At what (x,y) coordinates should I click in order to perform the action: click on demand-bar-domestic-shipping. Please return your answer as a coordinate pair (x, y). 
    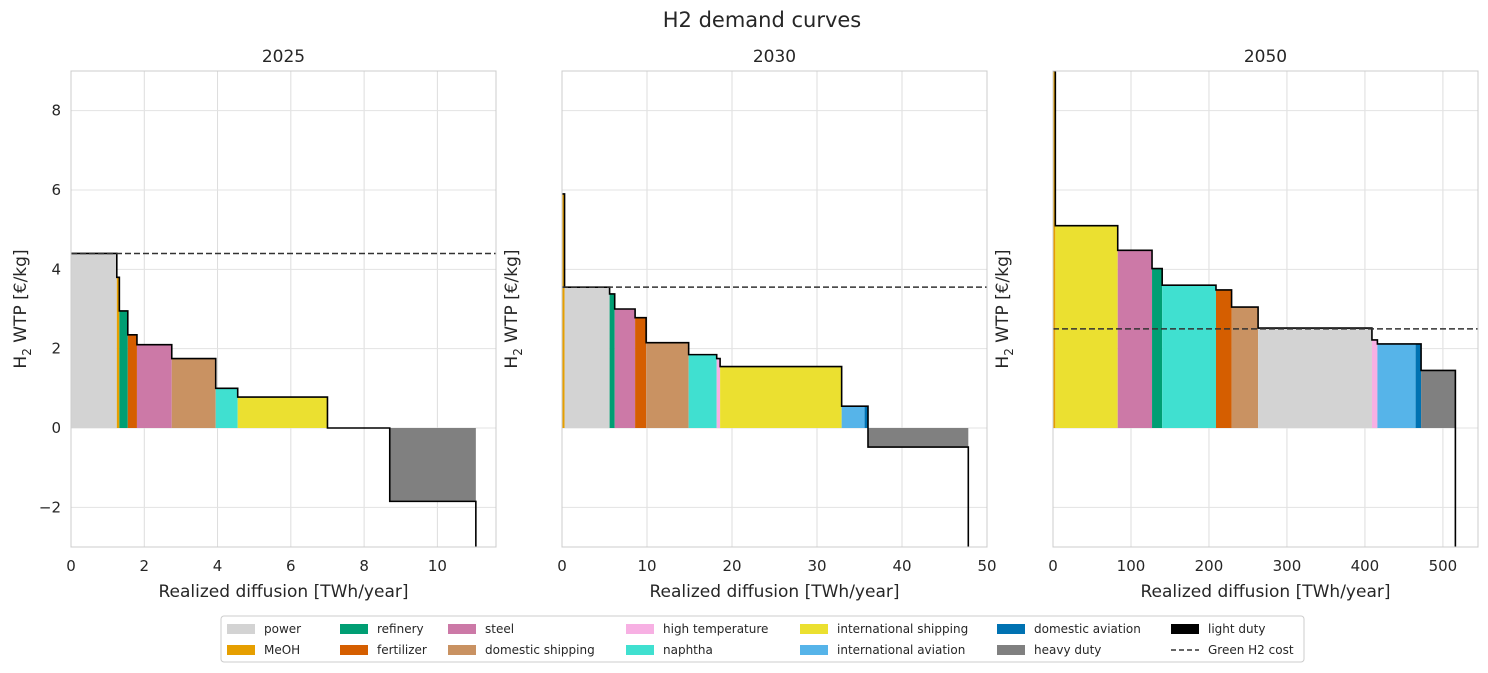
    Looking at the image, I should click on (667, 385).